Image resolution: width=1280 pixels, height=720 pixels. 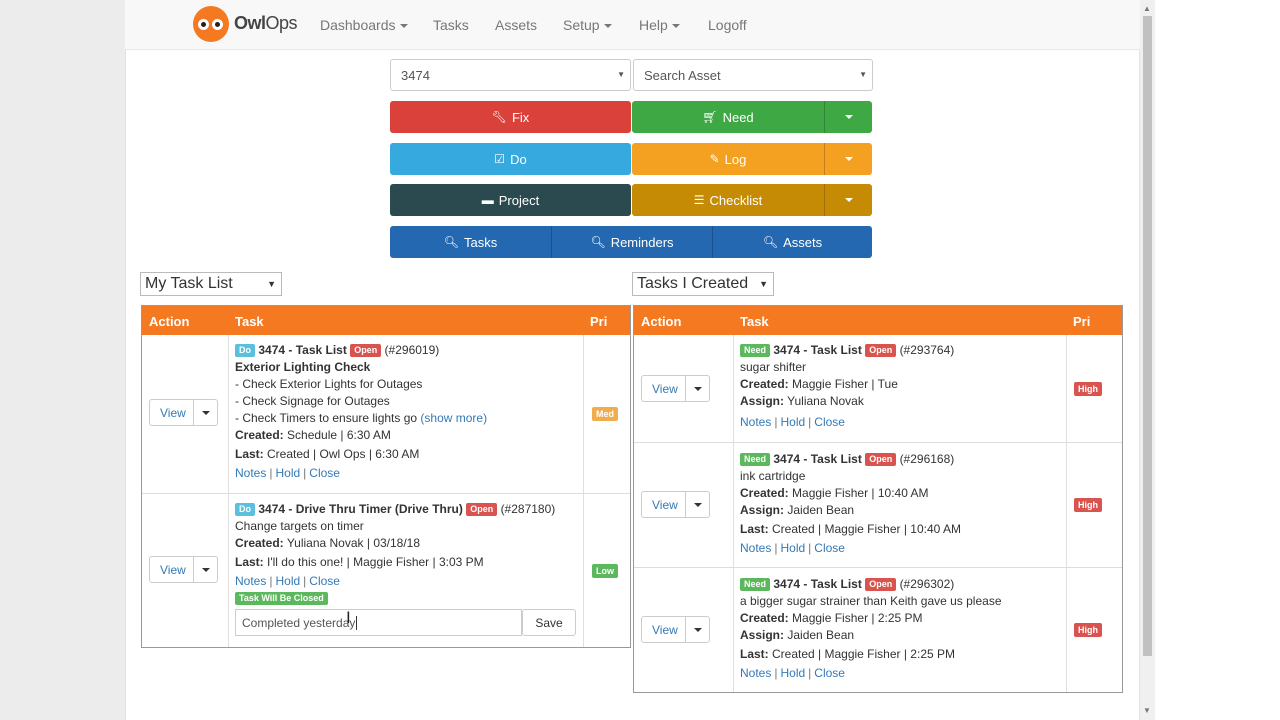 I want to click on tasks-i-created-select: Tasks I Created ▼, so click(x=703, y=284).